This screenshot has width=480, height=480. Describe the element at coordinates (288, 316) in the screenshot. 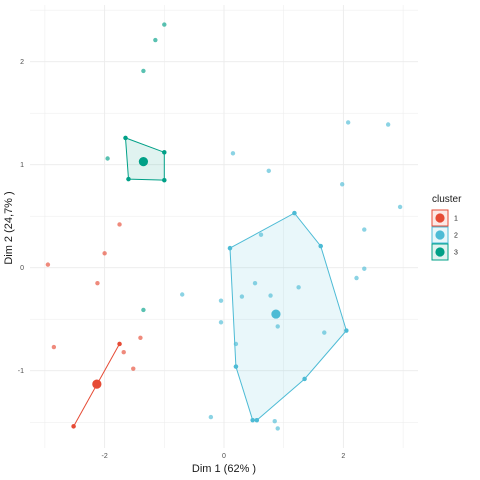

I see `cluster-2-hull` at that location.